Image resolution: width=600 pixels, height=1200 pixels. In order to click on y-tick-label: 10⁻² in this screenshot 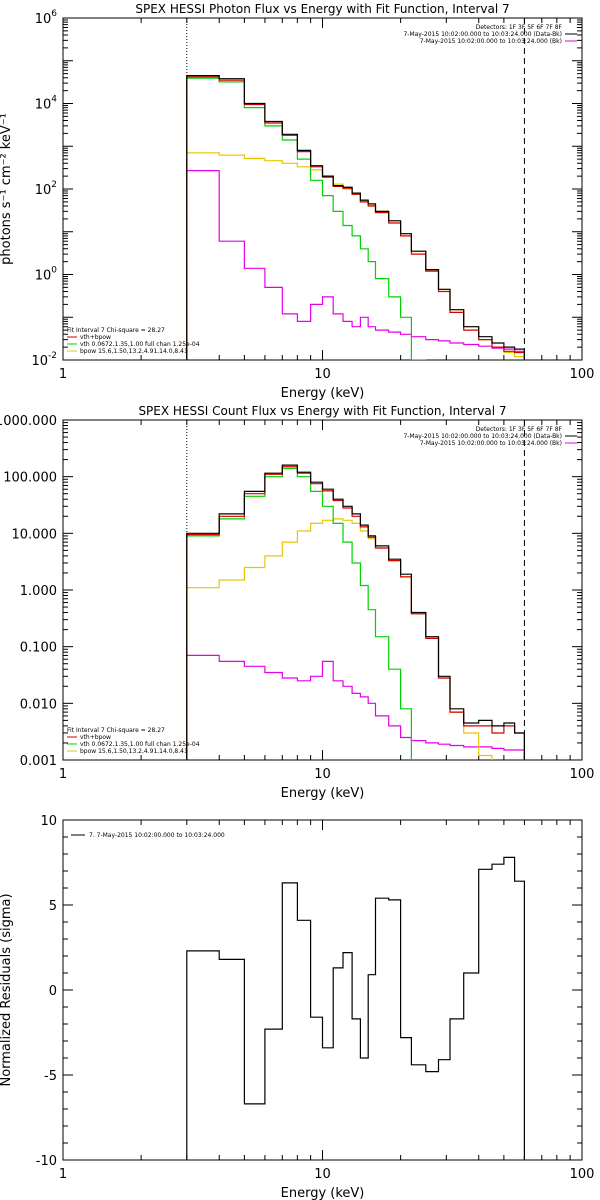, I will do `click(44, 360)`.